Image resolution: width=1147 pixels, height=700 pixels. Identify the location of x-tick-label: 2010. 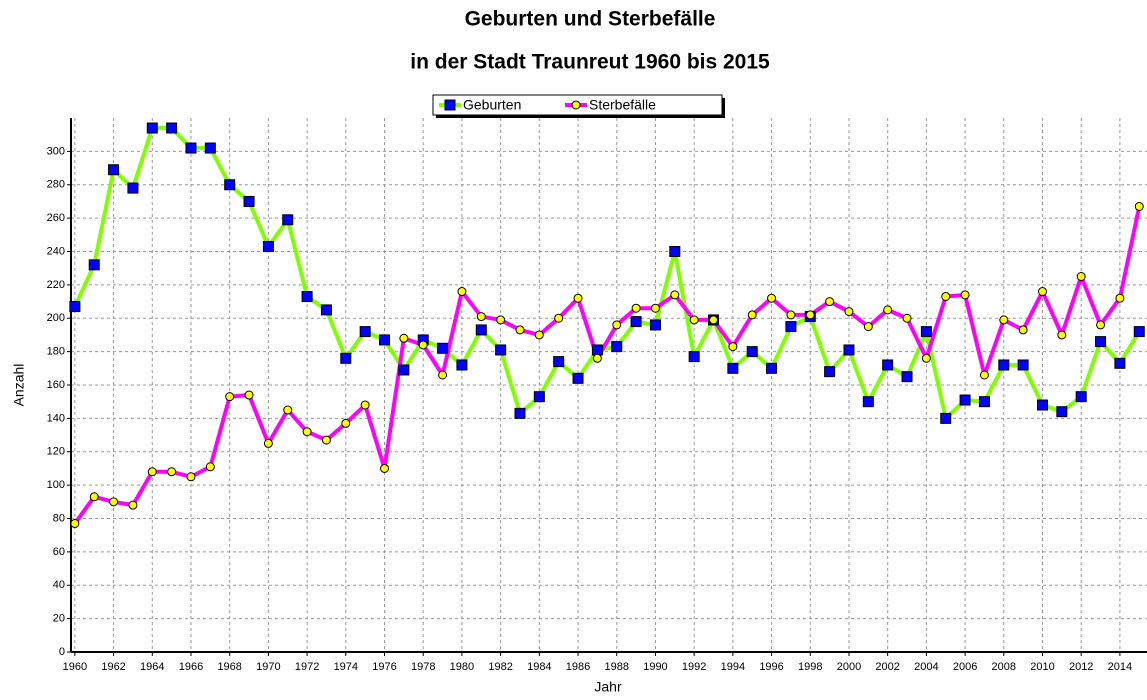
(1042, 667).